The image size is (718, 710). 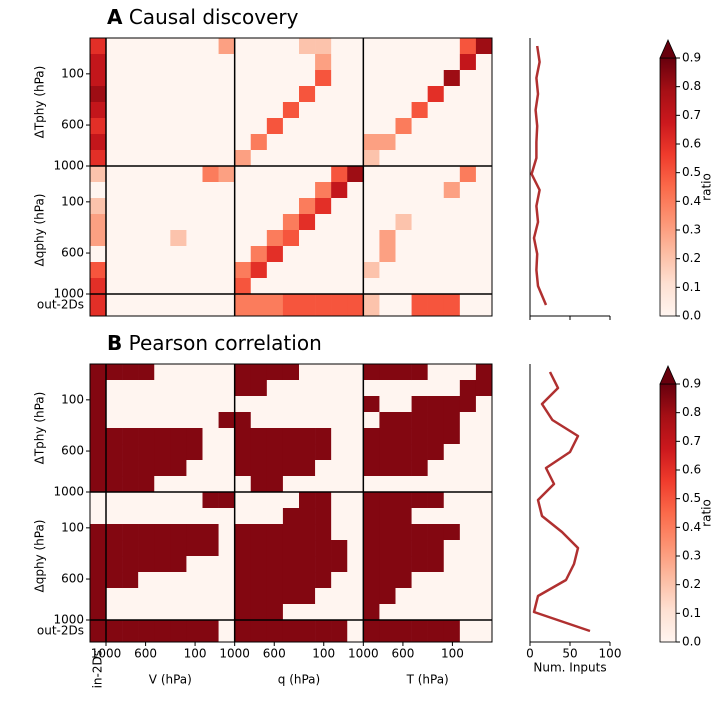 I want to click on panel-label: B, so click(x=114, y=343).